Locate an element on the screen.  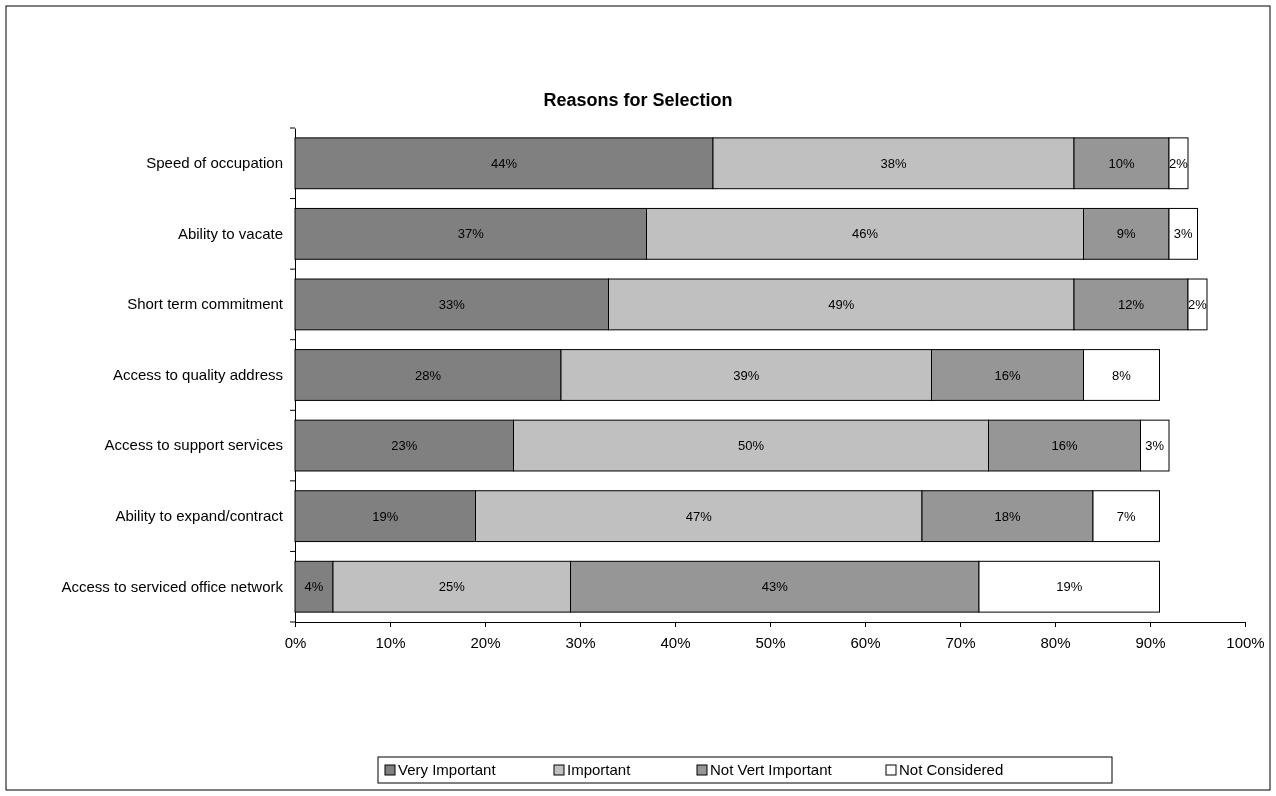
data-label: 37% is located at coordinates (471, 234).